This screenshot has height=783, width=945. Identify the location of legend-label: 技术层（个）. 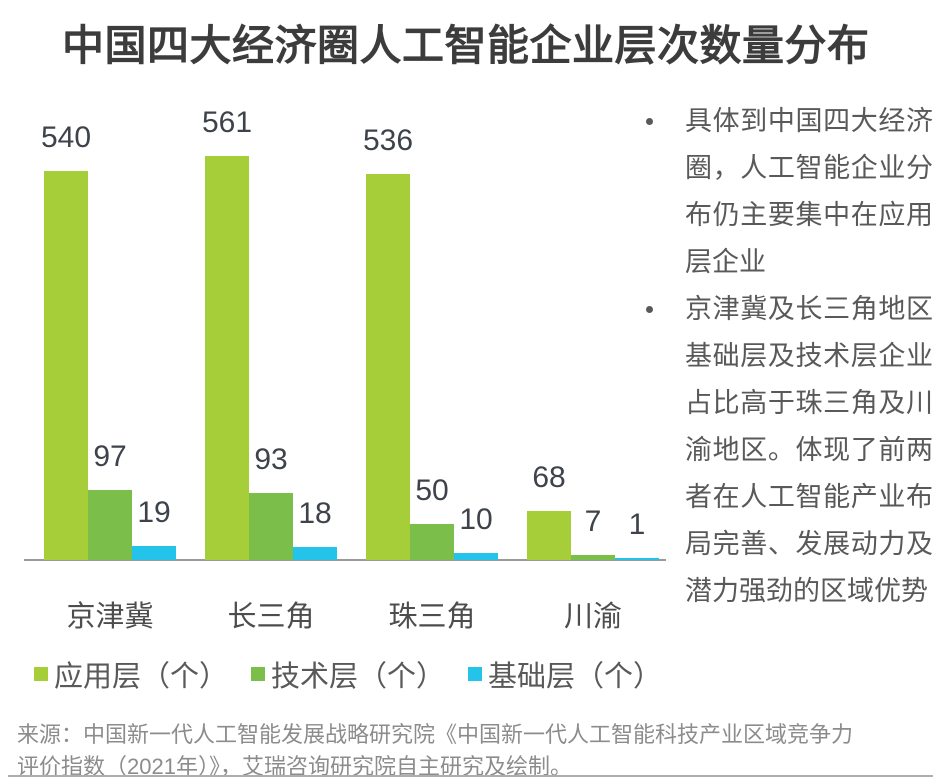
(358, 677).